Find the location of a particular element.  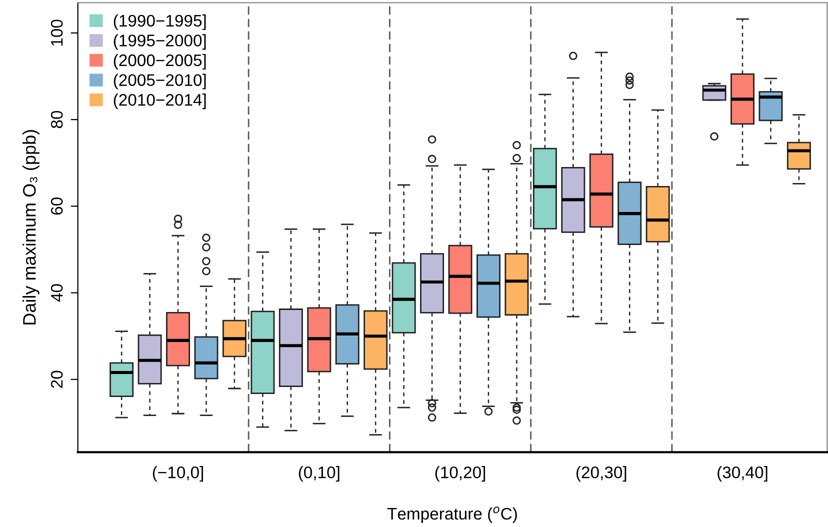

legend-label: (2005−2010] is located at coordinates (160, 82).